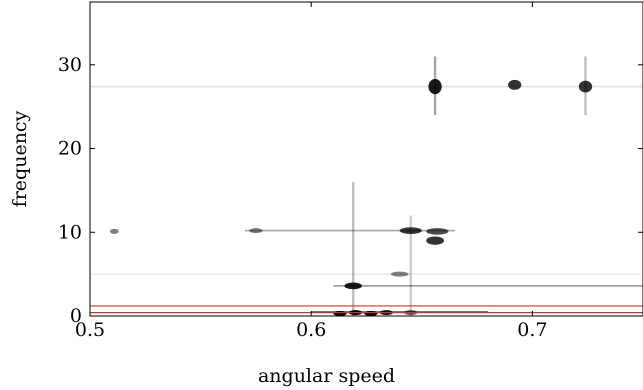 This screenshot has height=390, width=643. I want to click on y-axis-title: frequency, so click(20, 158).